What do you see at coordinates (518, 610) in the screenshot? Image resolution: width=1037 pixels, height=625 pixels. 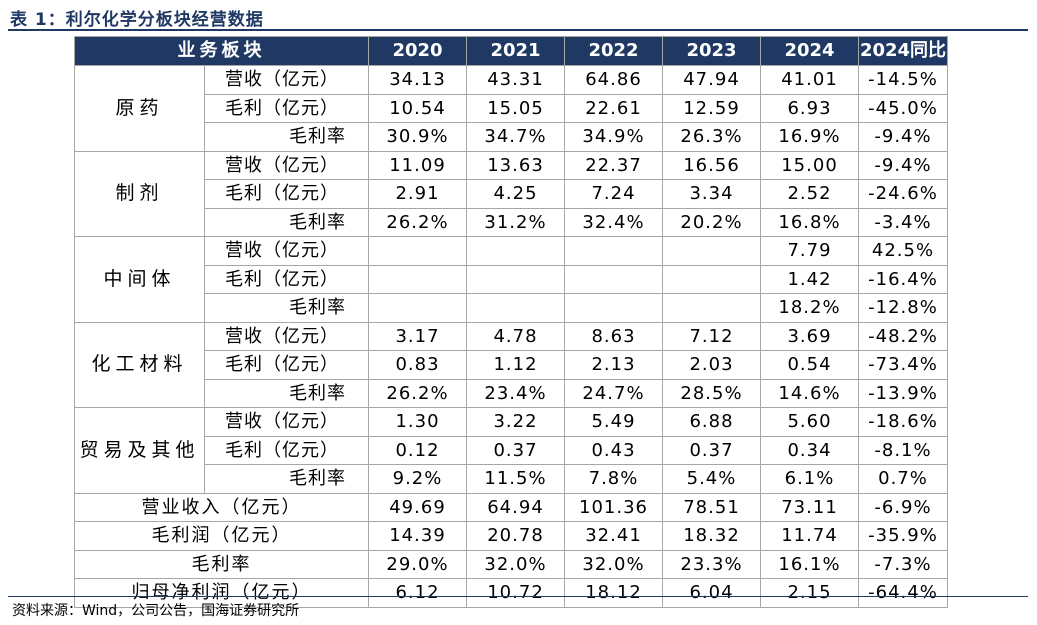 I see `source-note: 资料来源：Wind，公司公告，国海证券研究所` at bounding box center [518, 610].